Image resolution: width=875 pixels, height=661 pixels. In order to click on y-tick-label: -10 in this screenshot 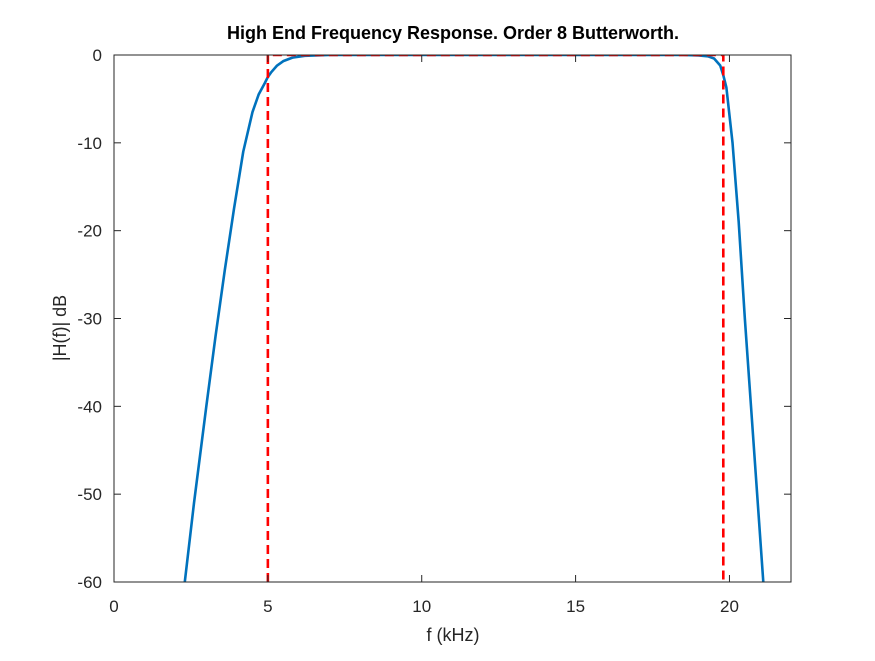, I will do `click(89, 143)`.